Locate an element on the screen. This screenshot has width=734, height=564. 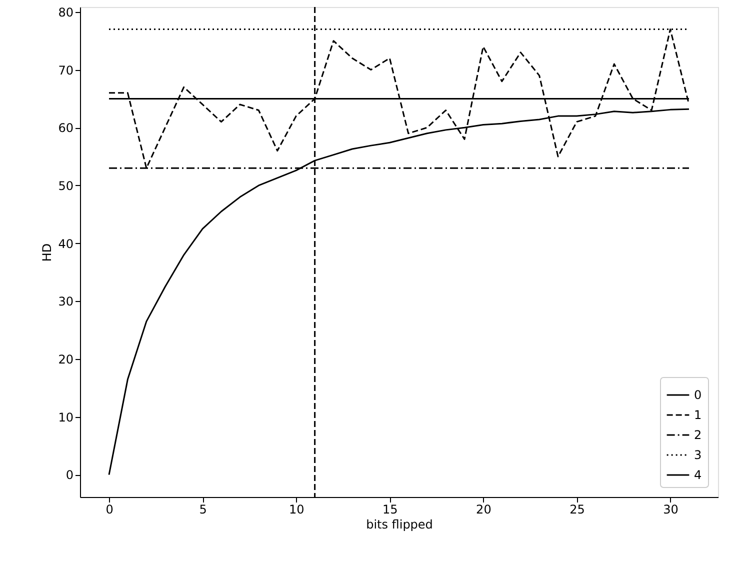
legend-label: 0 is located at coordinates (698, 395).